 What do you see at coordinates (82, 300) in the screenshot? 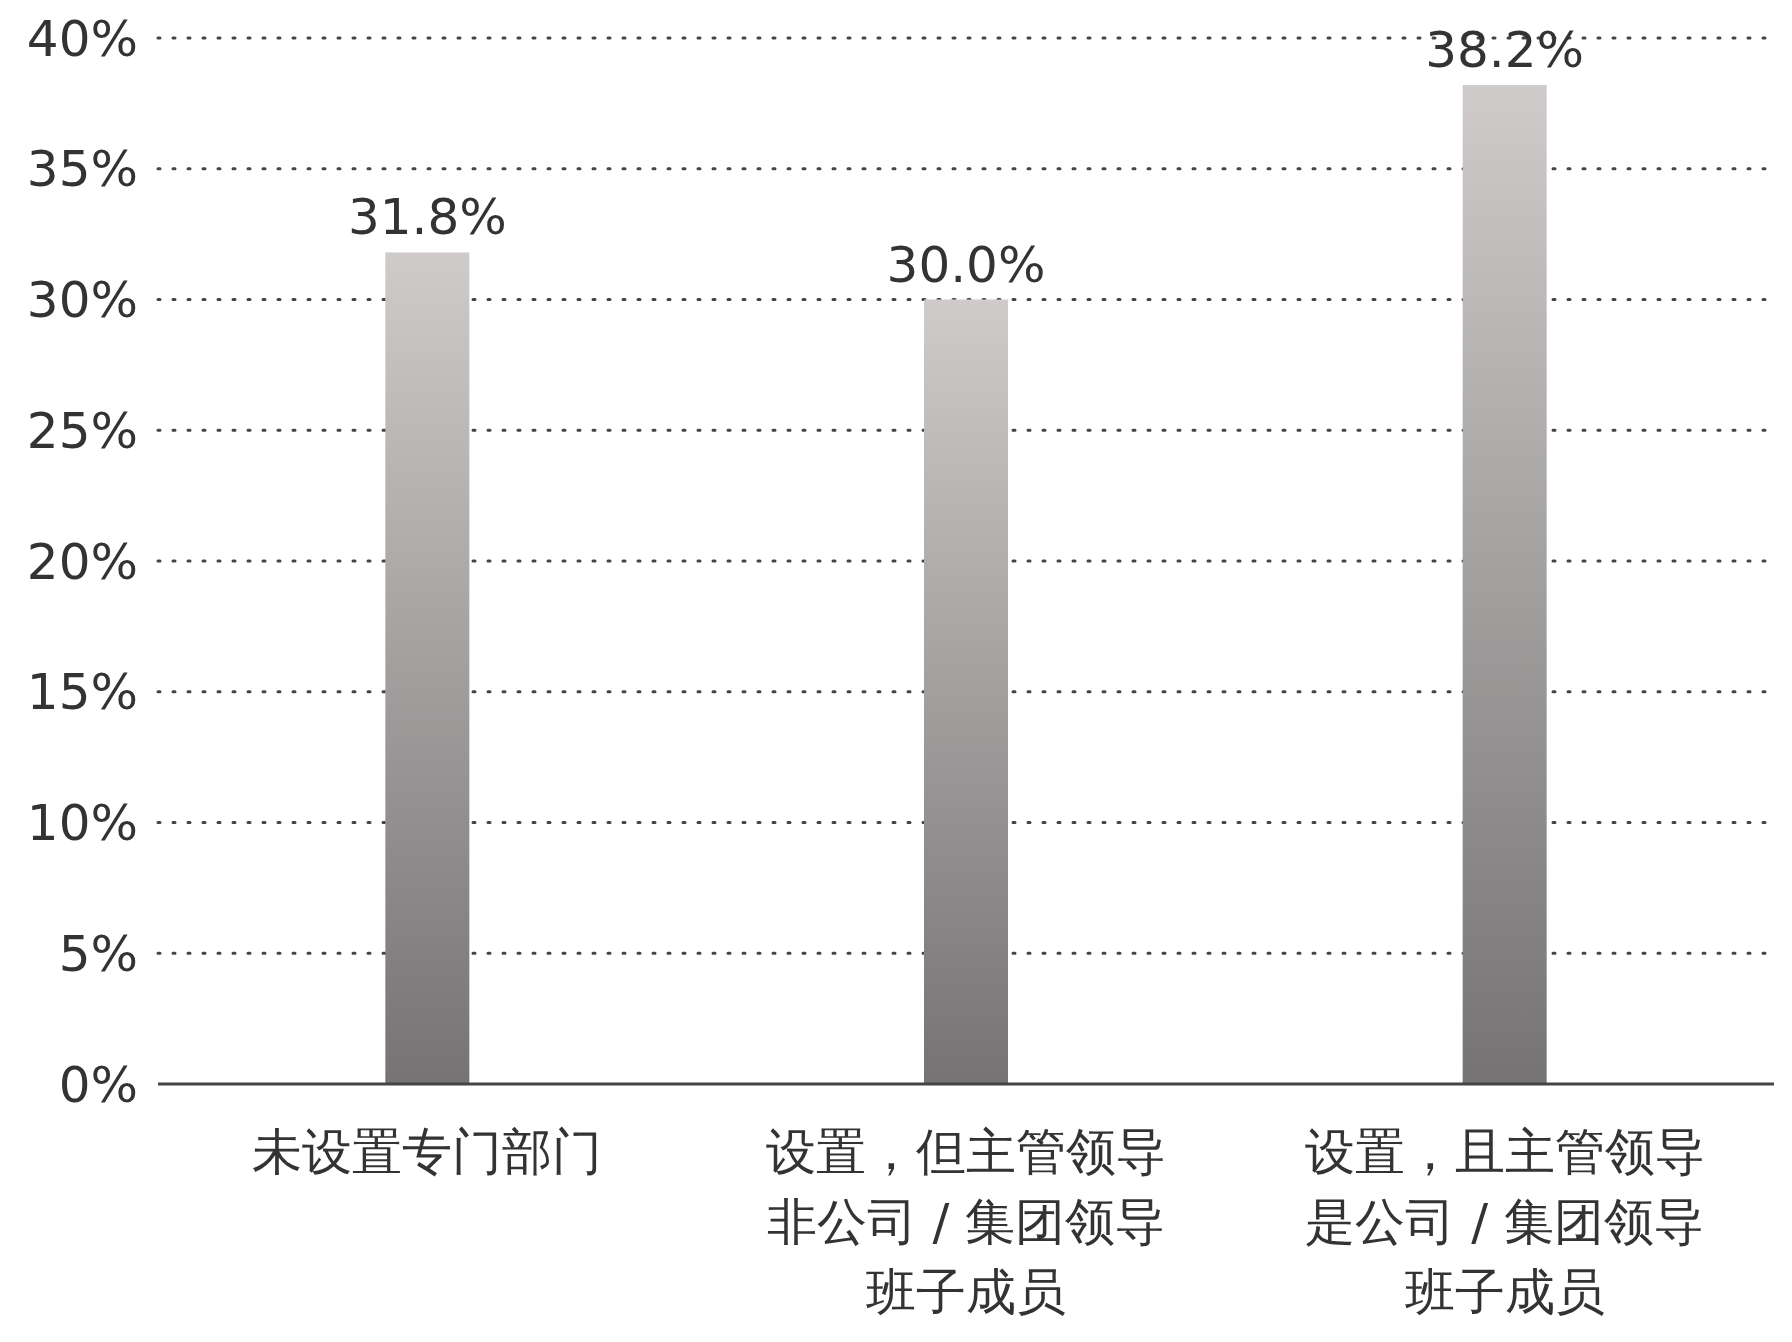
I see `y-tick-label: 30%` at bounding box center [82, 300].